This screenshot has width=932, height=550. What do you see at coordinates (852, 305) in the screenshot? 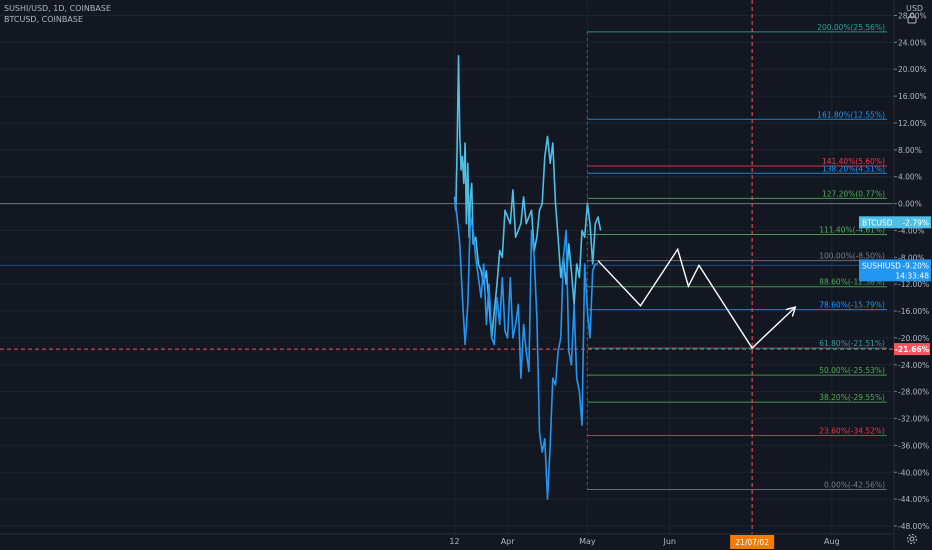
I see `fib-level-label-8: 78.60%(-15.79%)` at bounding box center [852, 305].